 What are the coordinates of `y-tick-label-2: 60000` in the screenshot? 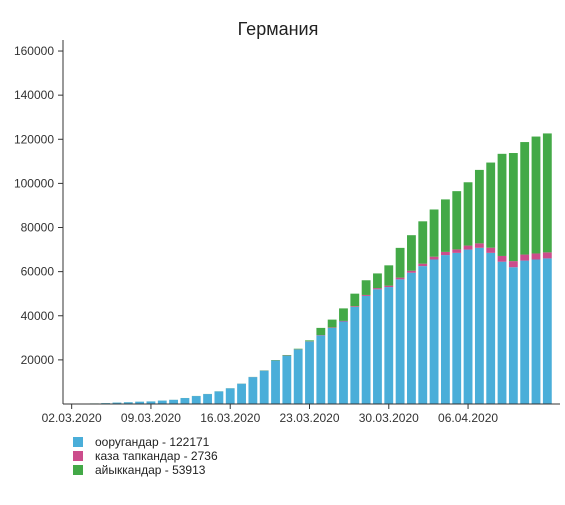 It's located at (38, 272).